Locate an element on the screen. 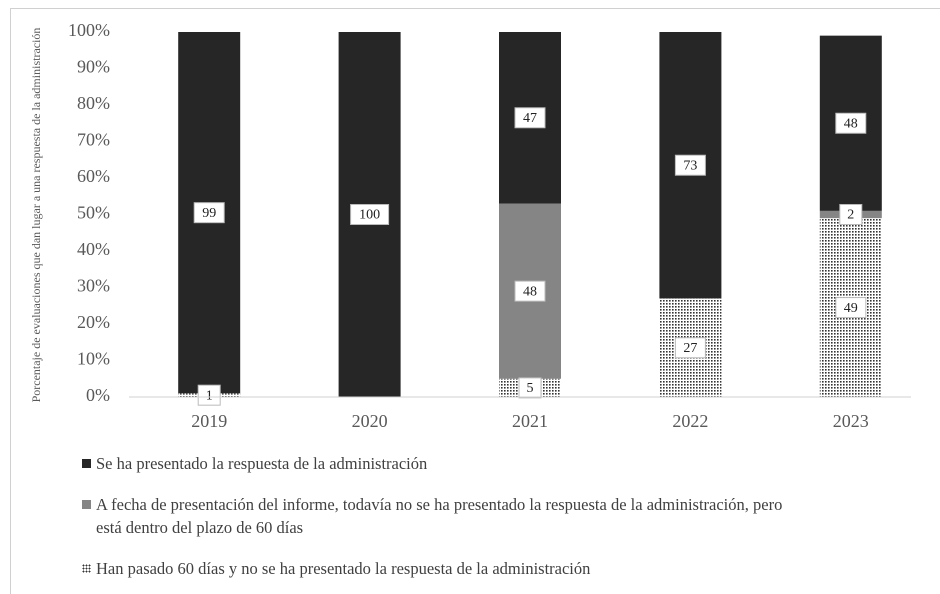 This screenshot has height=594, width=940. value-label: 1 is located at coordinates (209, 395).